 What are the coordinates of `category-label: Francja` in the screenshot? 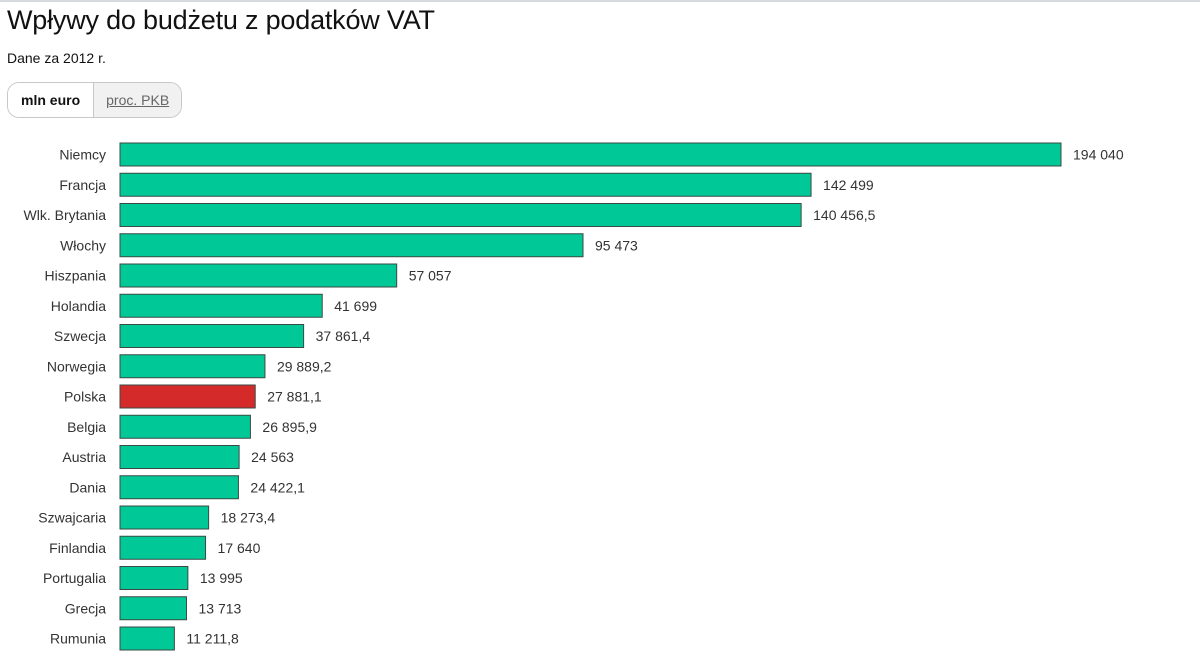 It's located at (82, 185).